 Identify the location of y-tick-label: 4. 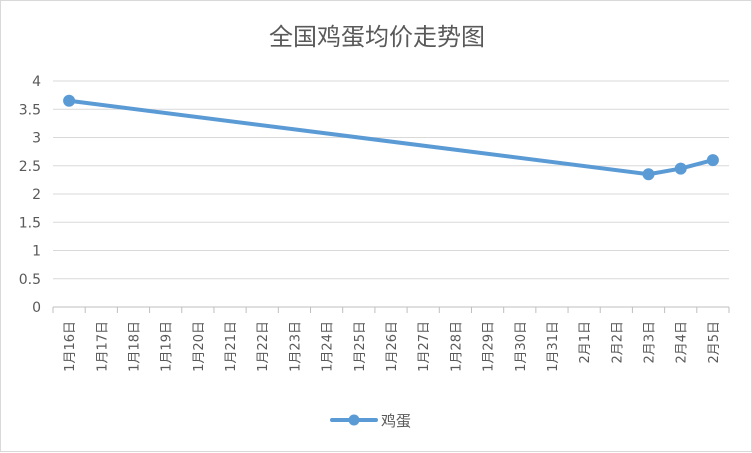
(36, 82).